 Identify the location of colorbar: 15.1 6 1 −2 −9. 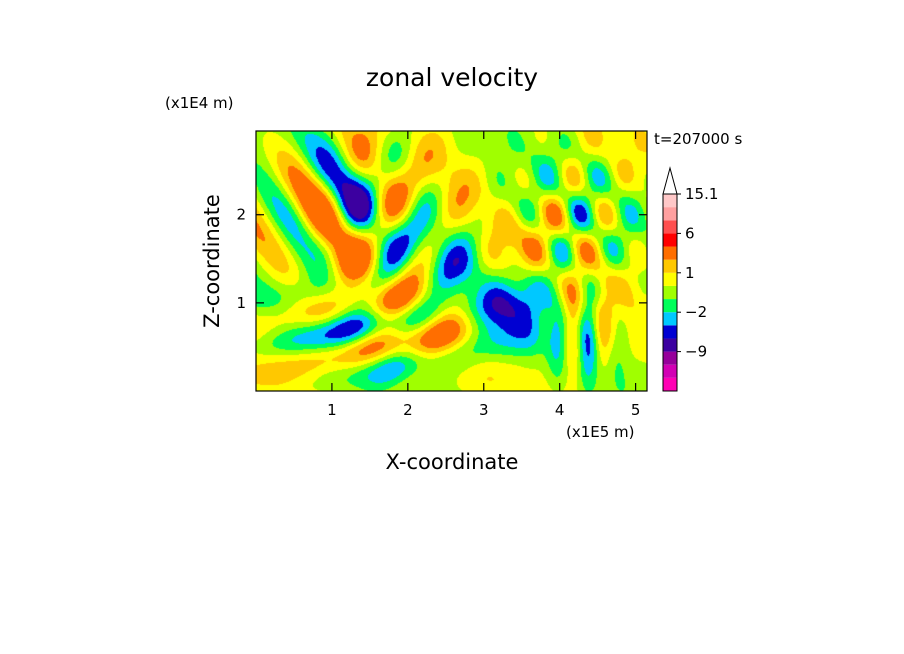
(690, 279).